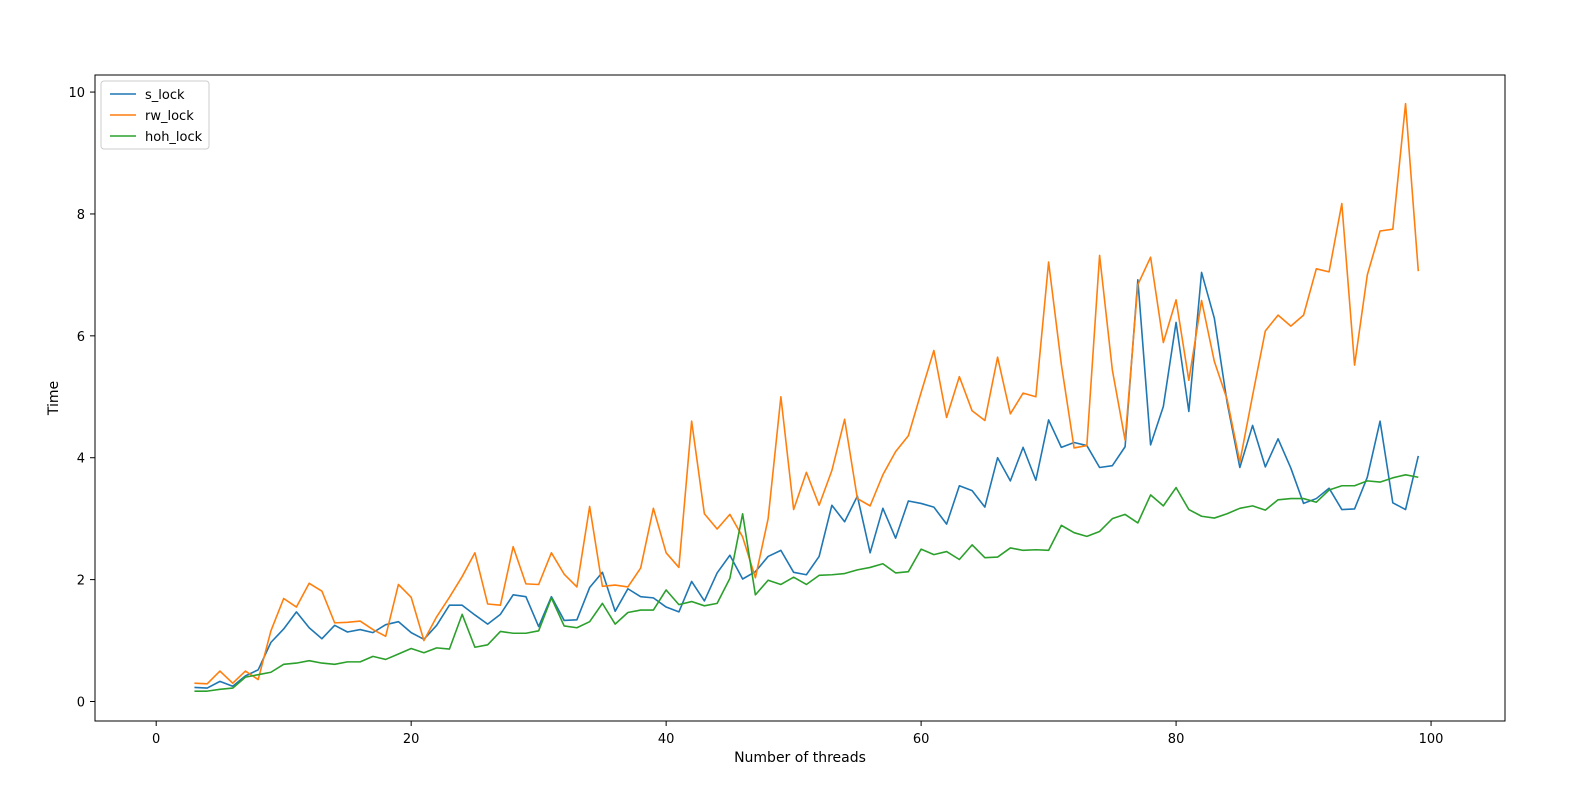 The image size is (1591, 808). I want to click on x-axis-label: Number of threads, so click(800, 758).